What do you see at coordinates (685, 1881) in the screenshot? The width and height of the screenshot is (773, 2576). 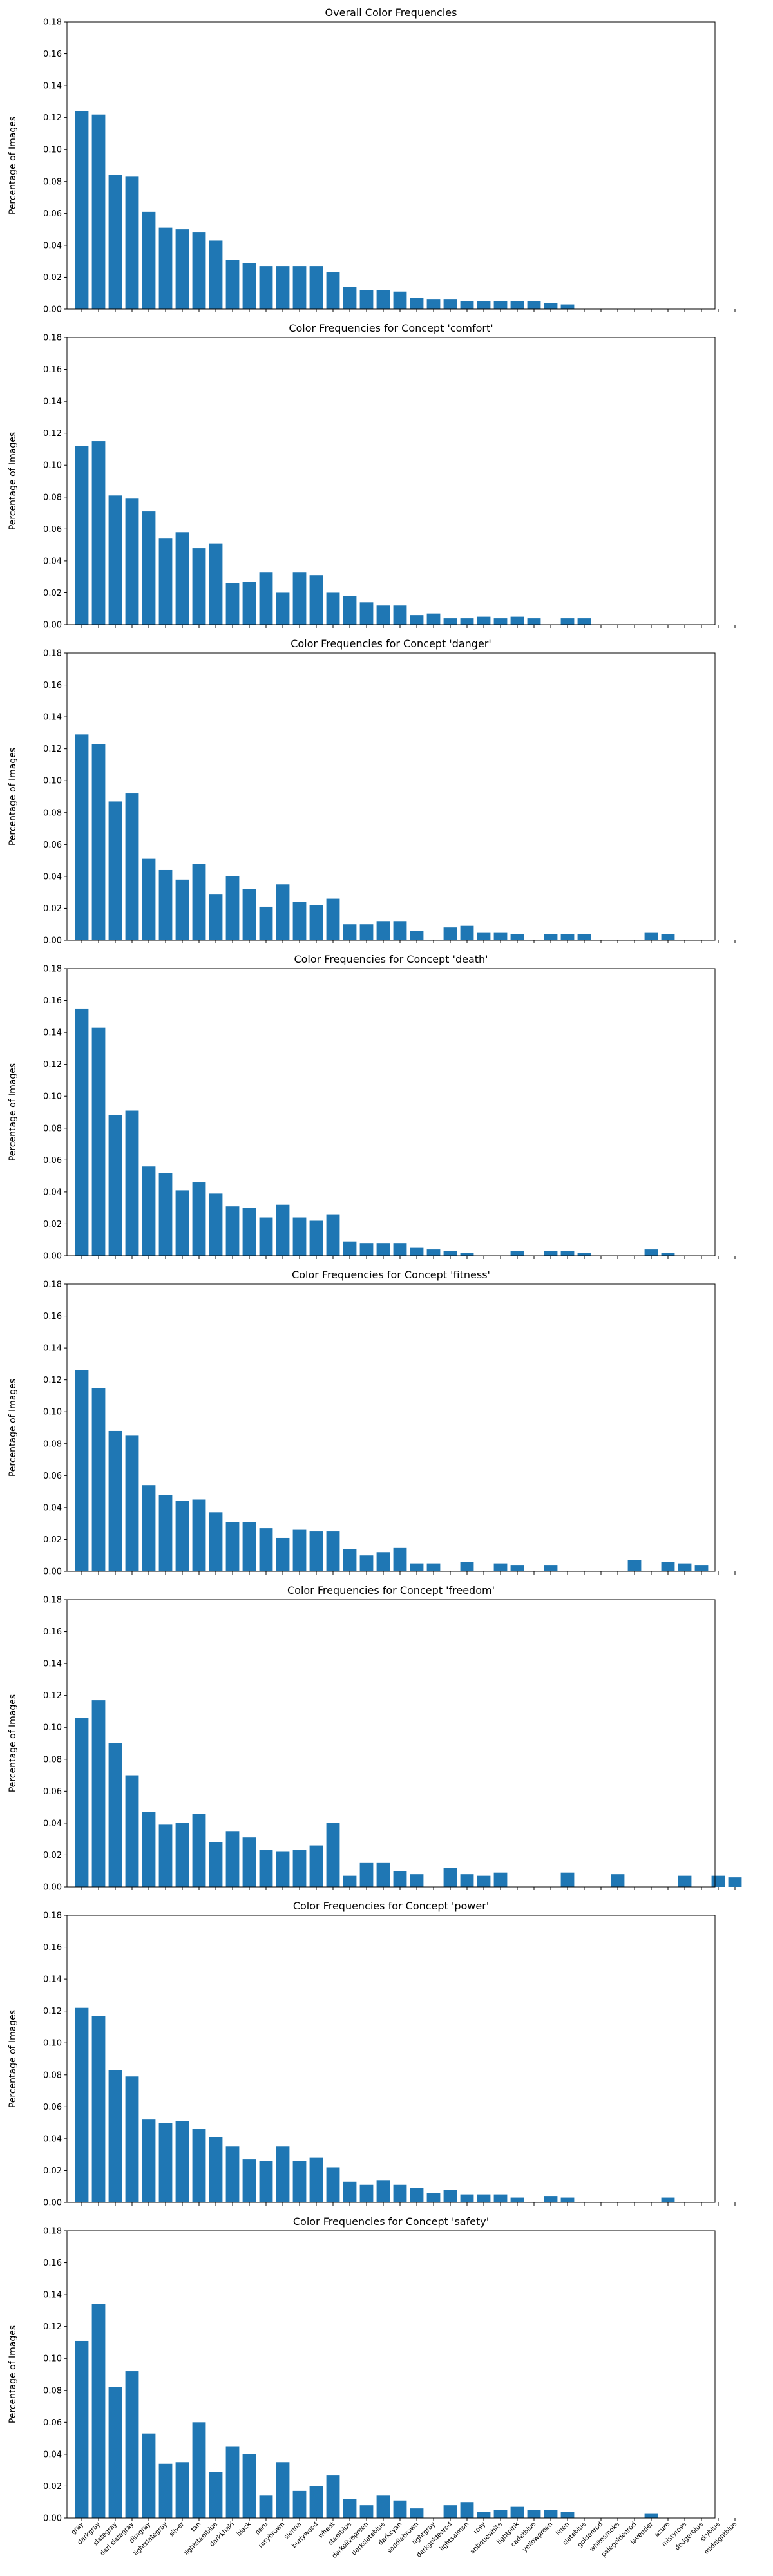 I see `bar-mistyrose` at bounding box center [685, 1881].